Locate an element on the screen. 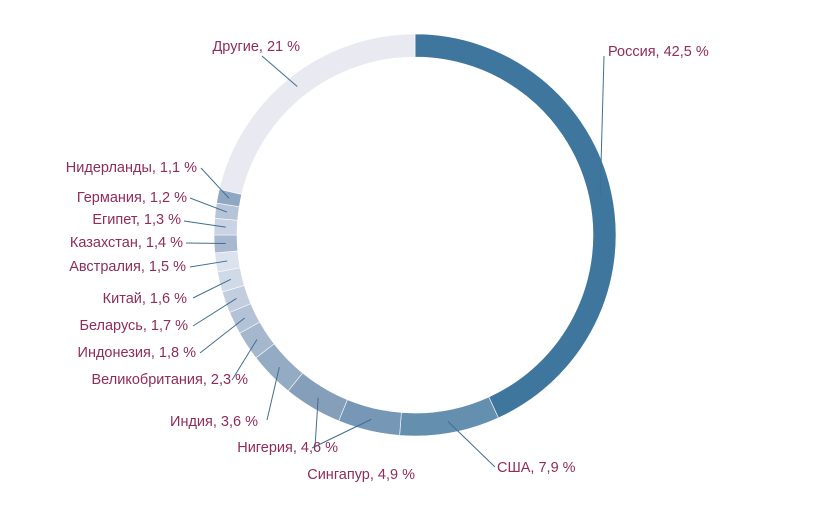 The image size is (818, 527). slice-8-label: Беларусь, 1,7 % is located at coordinates (133, 326).